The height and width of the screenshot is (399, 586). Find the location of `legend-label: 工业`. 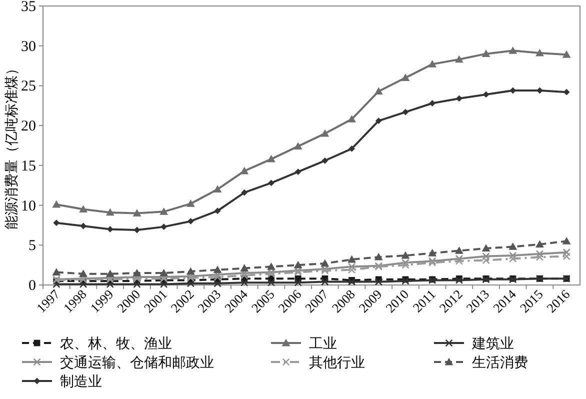

legend-label: 工业 is located at coordinates (323, 343).